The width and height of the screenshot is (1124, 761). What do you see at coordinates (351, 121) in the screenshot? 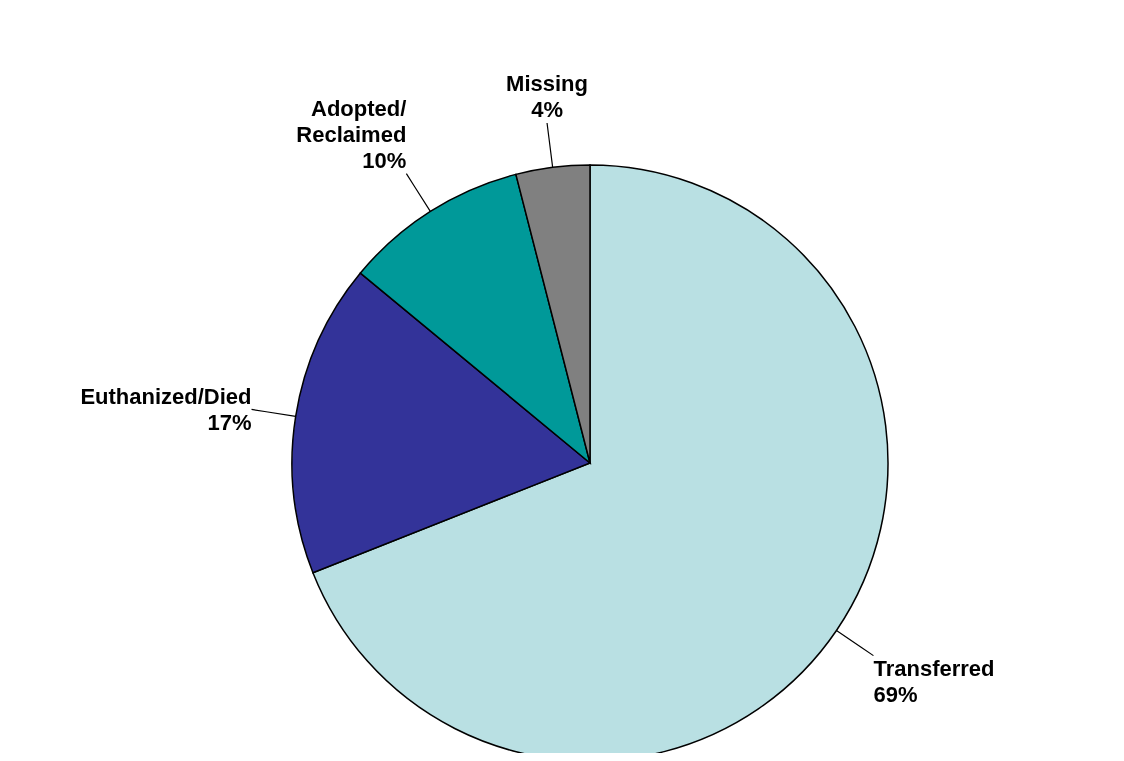
I see `slice-label: Adopted/ Reclaimed` at bounding box center [351, 121].